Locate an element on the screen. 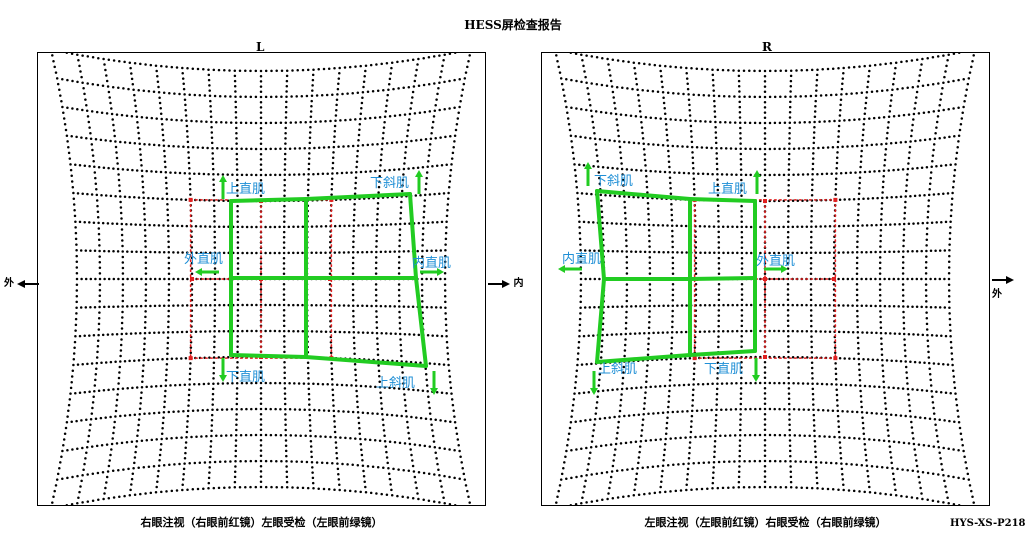 The width and height of the screenshot is (1026, 541). left-eye-label: L is located at coordinates (260, 47).